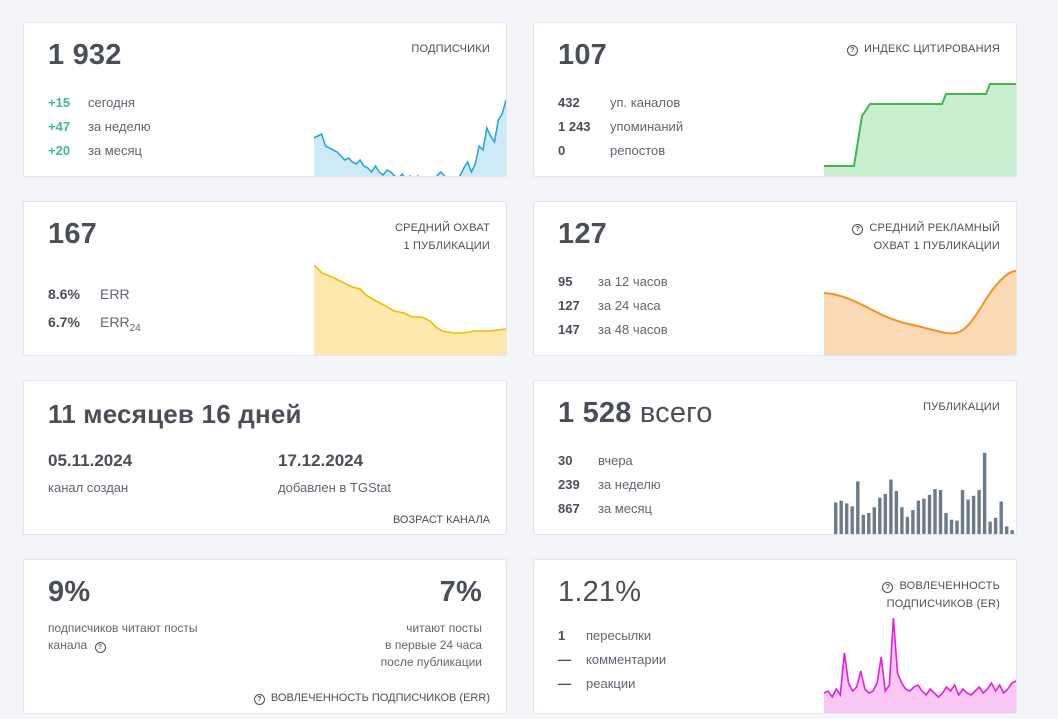 The width and height of the screenshot is (1058, 719). I want to click on ad-reach-line, so click(920, 302).